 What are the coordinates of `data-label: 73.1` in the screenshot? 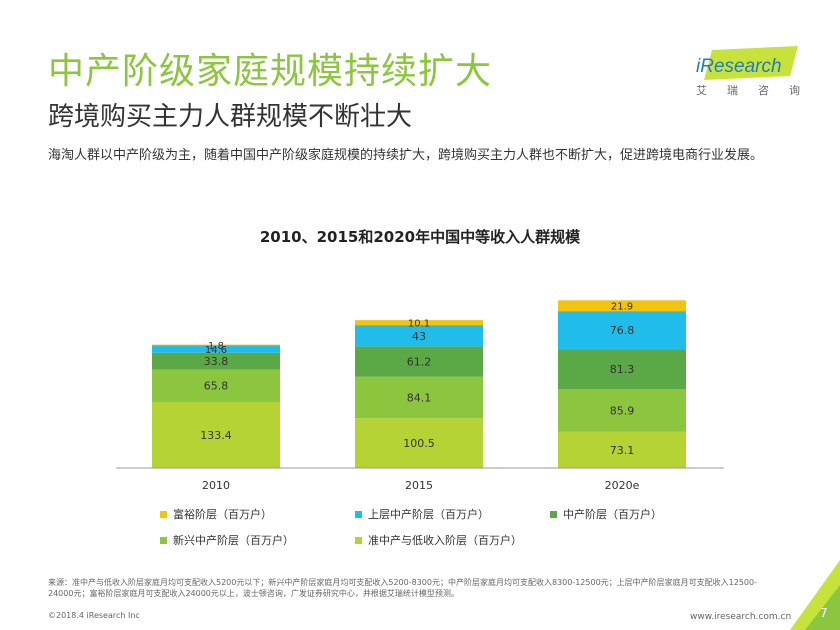 It's located at (622, 450).